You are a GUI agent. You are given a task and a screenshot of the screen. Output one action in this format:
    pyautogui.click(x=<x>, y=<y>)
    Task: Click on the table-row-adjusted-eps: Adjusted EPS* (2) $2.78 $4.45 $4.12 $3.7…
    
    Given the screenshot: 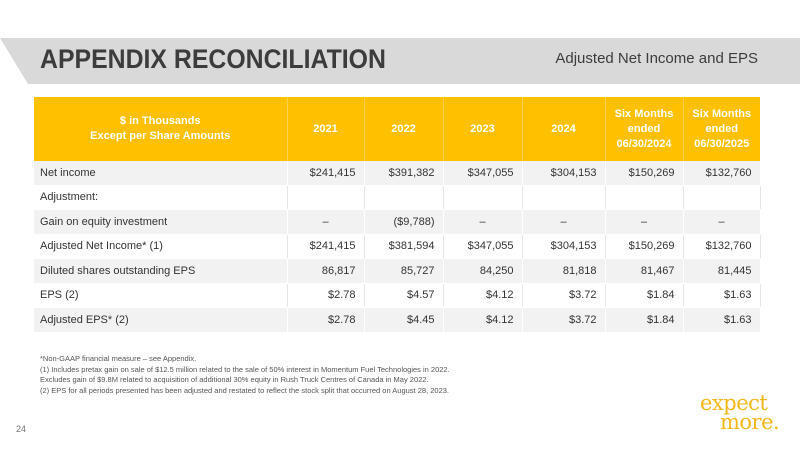 What is the action you would take?
    pyautogui.click(x=397, y=320)
    